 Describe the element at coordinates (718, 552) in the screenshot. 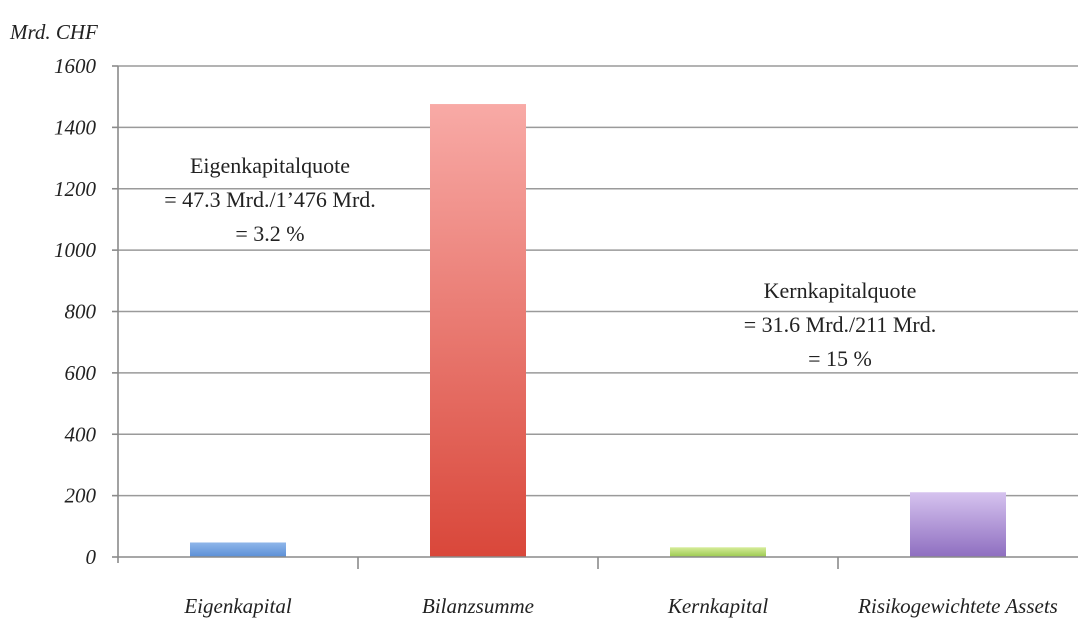

I see `bar-kernkapital` at that location.